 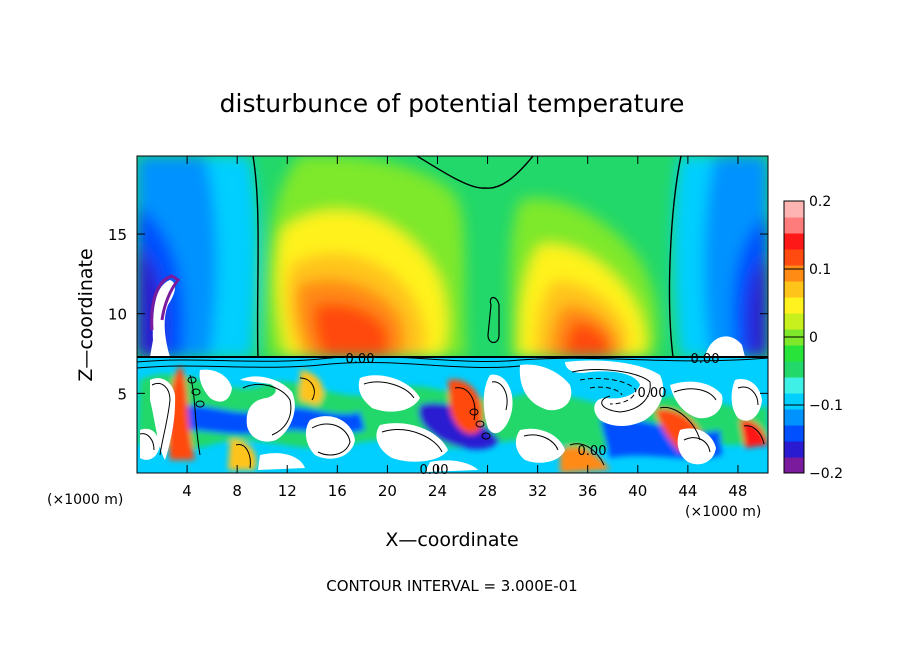 I want to click on x-tick-label: 8, so click(x=237, y=491).